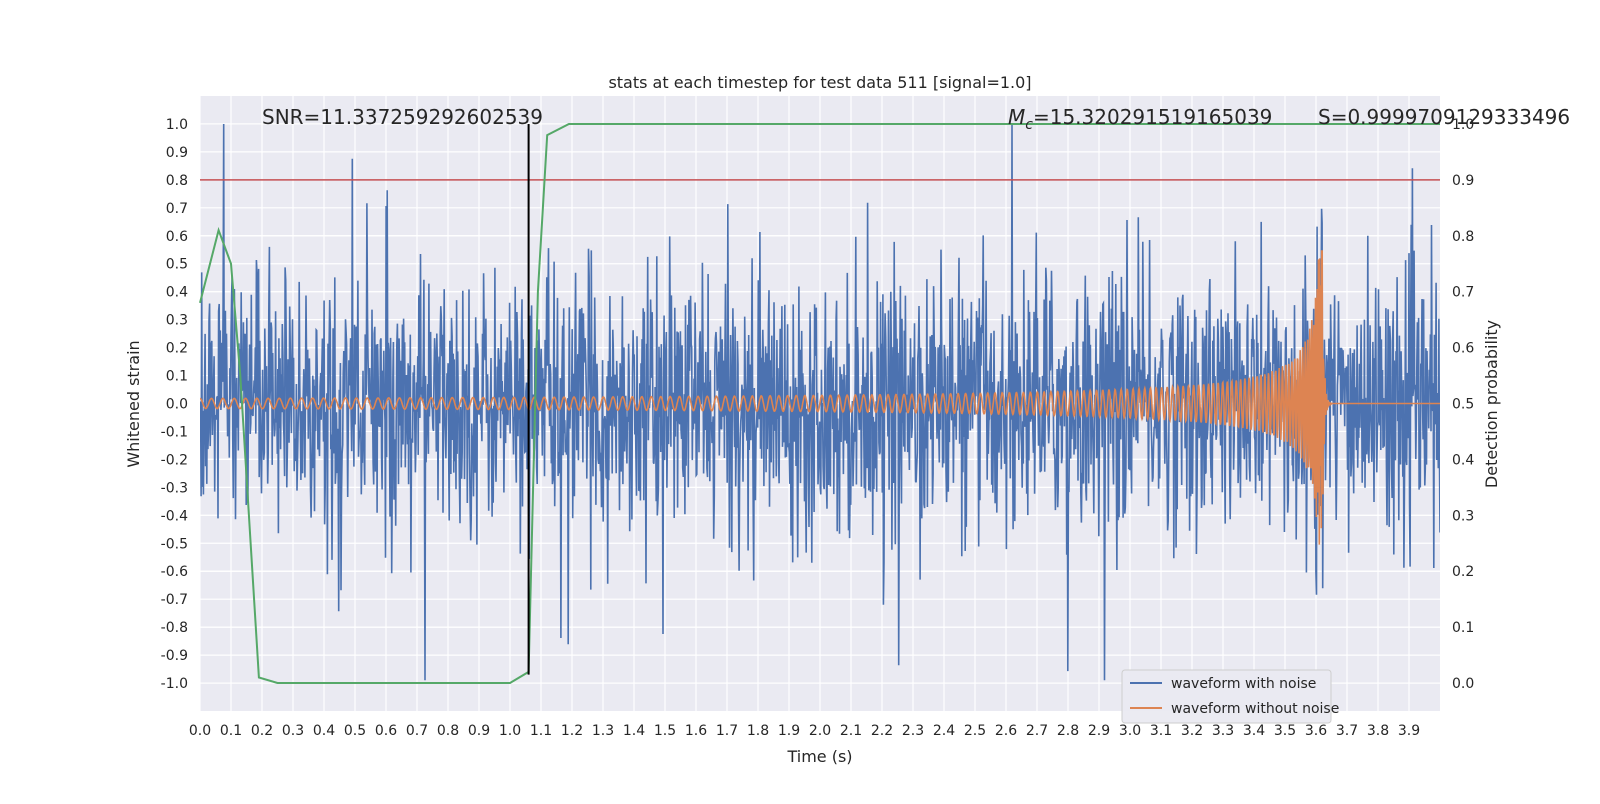 The width and height of the screenshot is (1600, 804). Describe the element at coordinates (541, 731) in the screenshot. I see `x-tick-label: 1.1` at that location.